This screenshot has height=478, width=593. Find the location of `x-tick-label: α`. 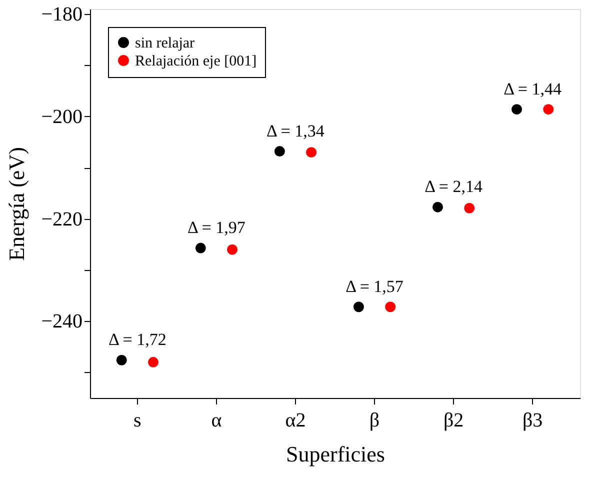

x-tick-label: α is located at coordinates (216, 421).